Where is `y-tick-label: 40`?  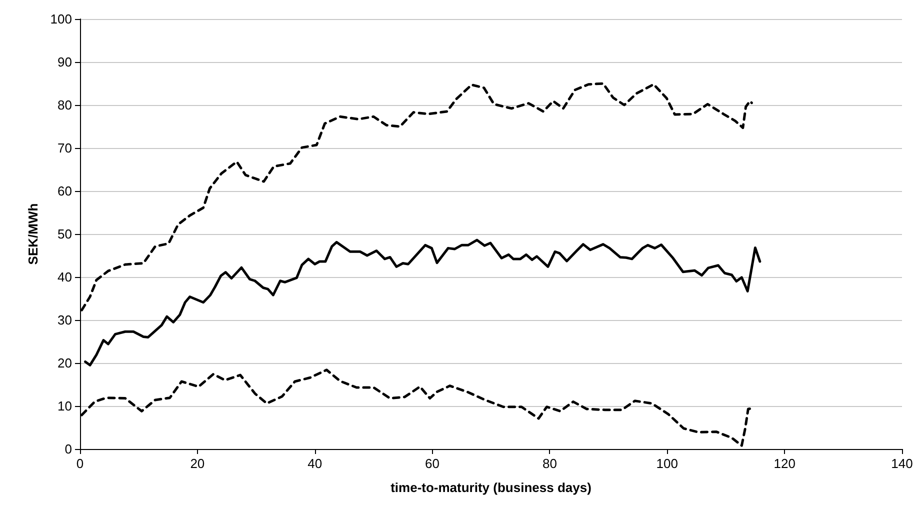 y-tick-label: 40 is located at coordinates (65, 277).